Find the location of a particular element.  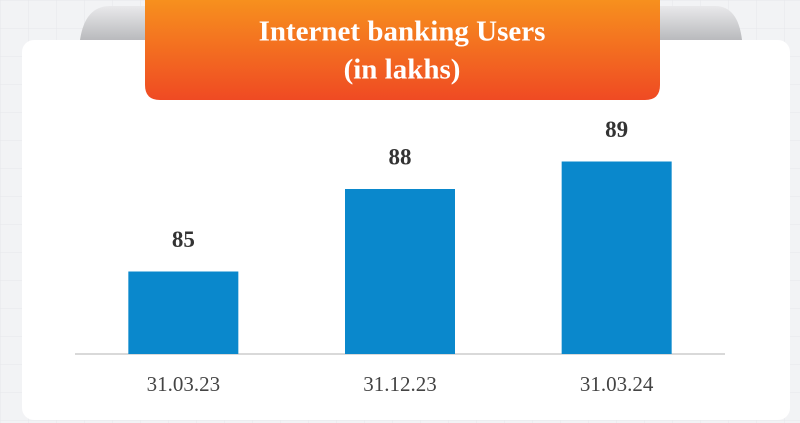

x-tick-label: 31.03.24 is located at coordinates (617, 384).